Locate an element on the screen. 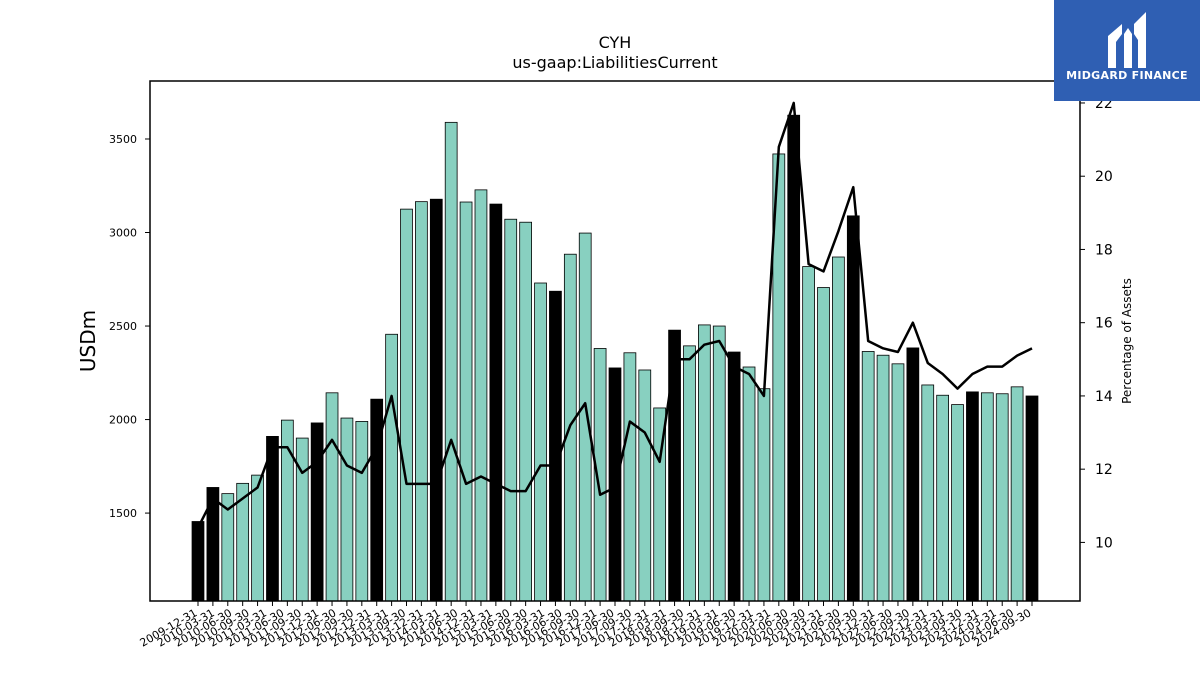  y2-tick-label: 14 is located at coordinates (1104, 397).